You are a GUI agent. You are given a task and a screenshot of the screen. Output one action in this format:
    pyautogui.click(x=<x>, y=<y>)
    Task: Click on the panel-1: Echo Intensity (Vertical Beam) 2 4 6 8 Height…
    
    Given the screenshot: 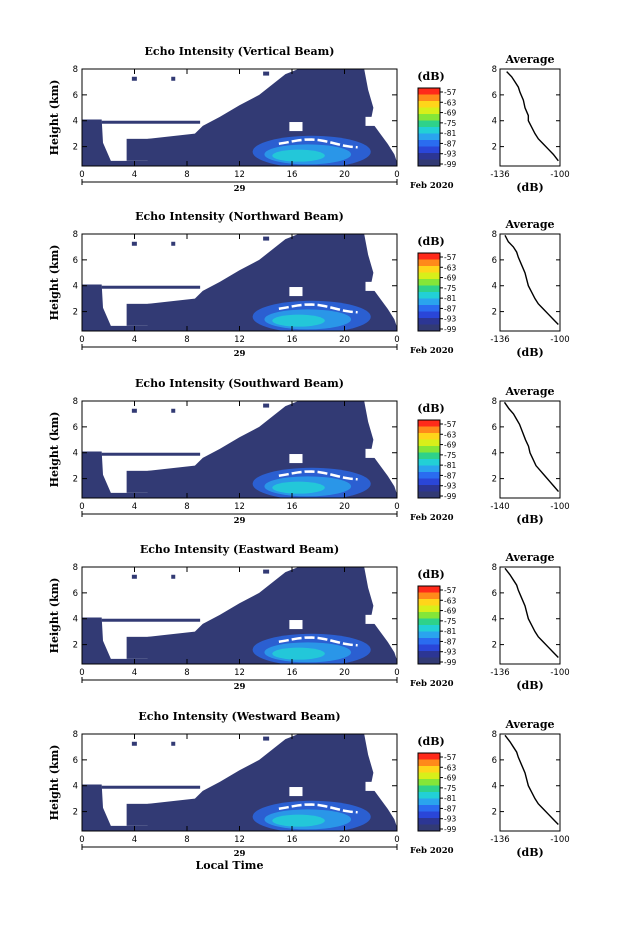 What is the action you would take?
    pyautogui.click(x=309, y=119)
    